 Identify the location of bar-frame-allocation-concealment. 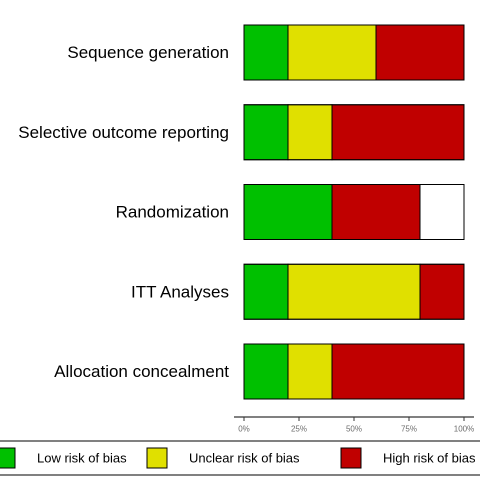
(354, 371).